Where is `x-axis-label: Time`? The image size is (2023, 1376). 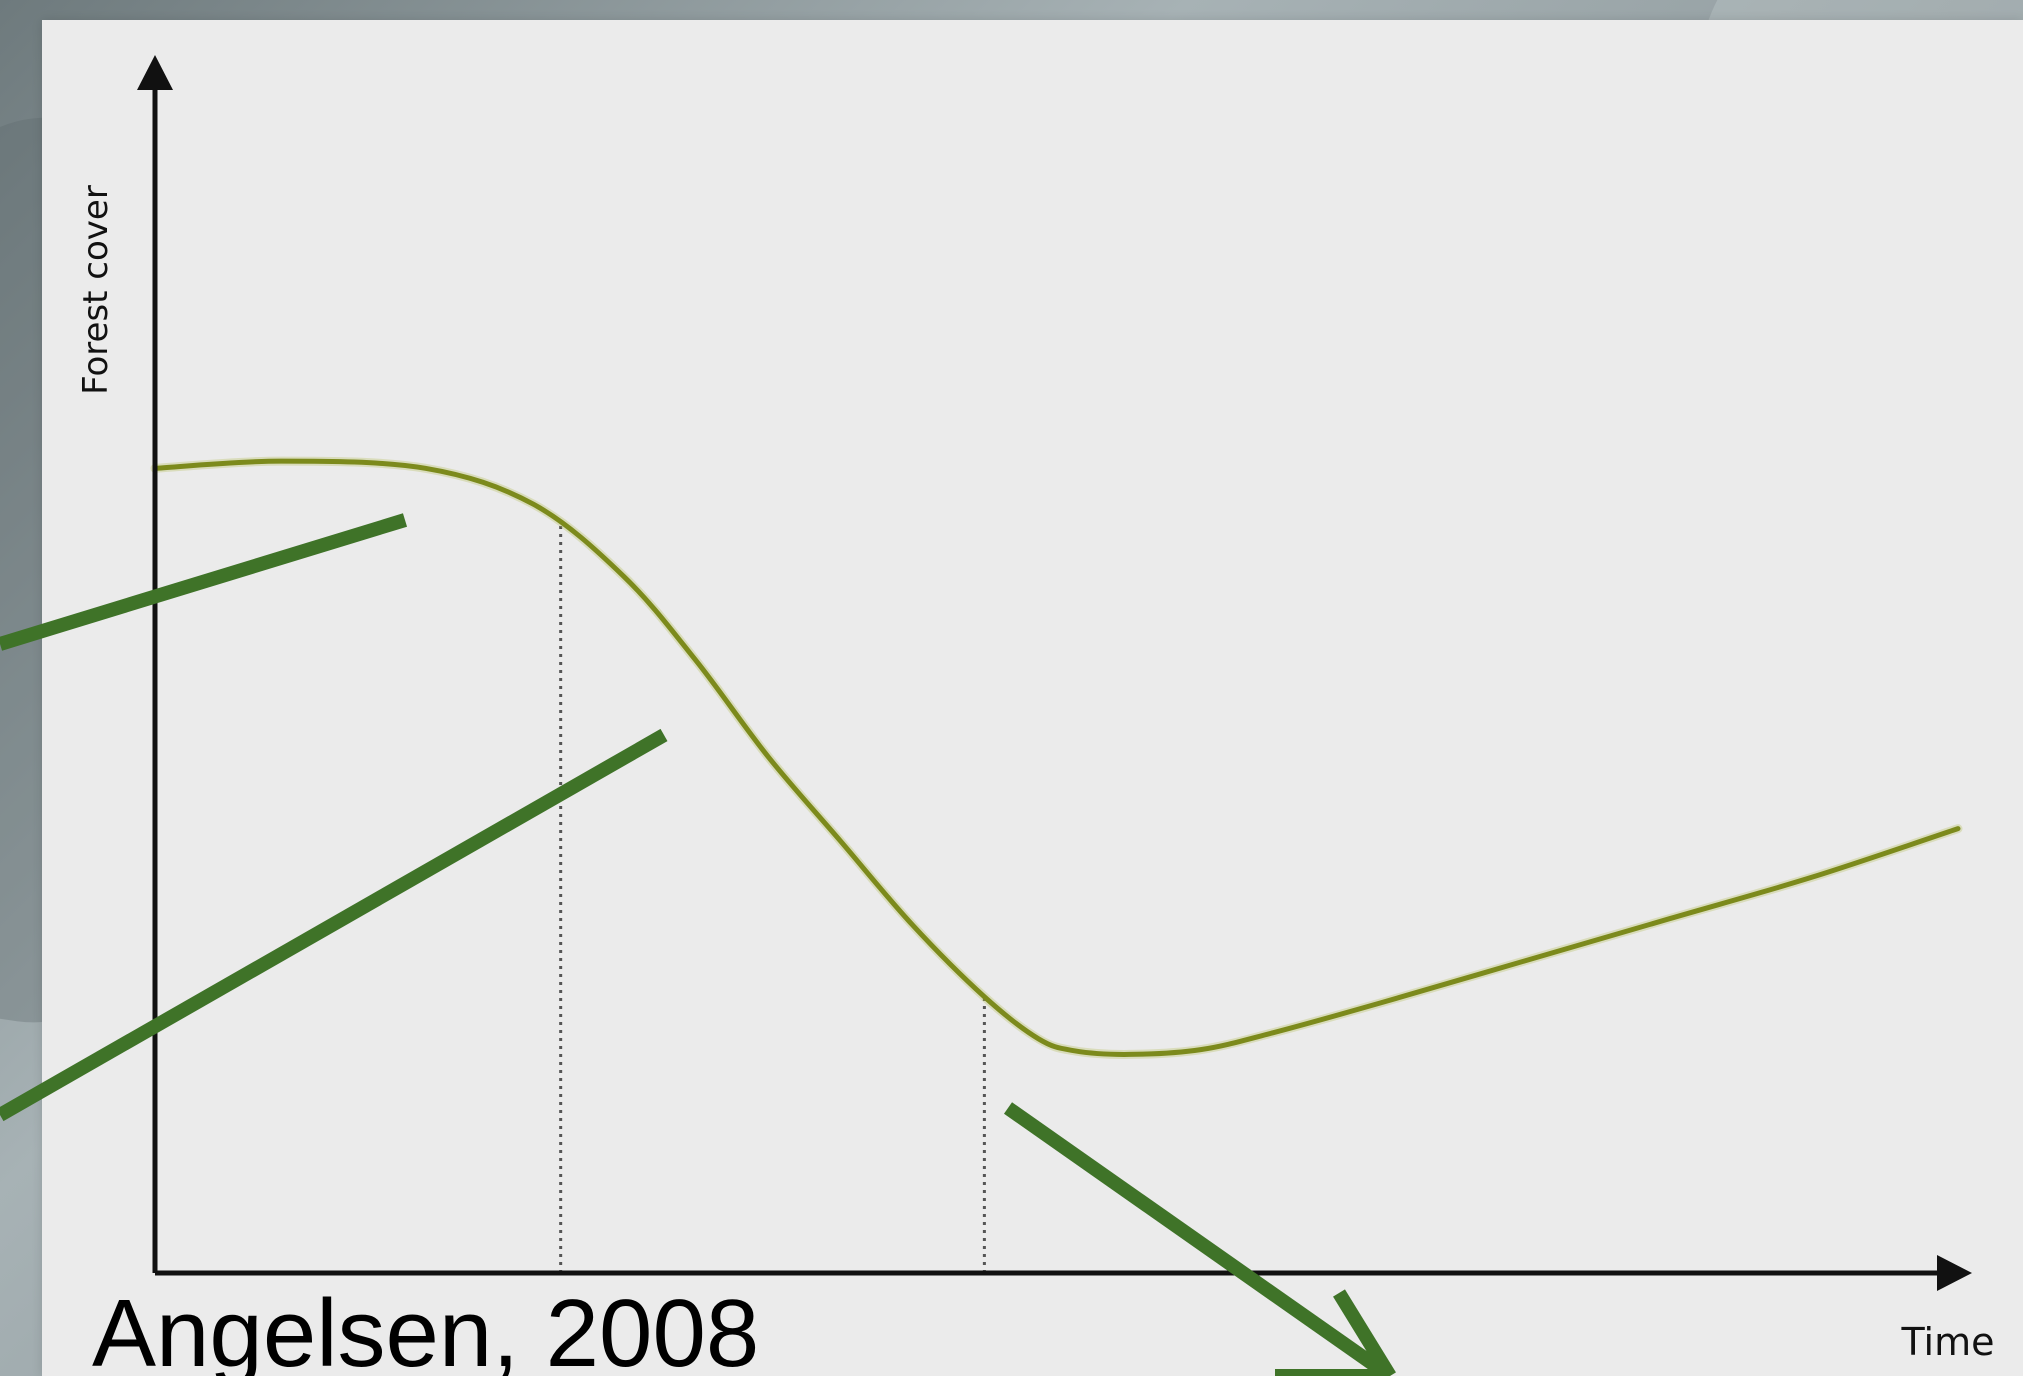 x-axis-label: Time is located at coordinates (1948, 1342).